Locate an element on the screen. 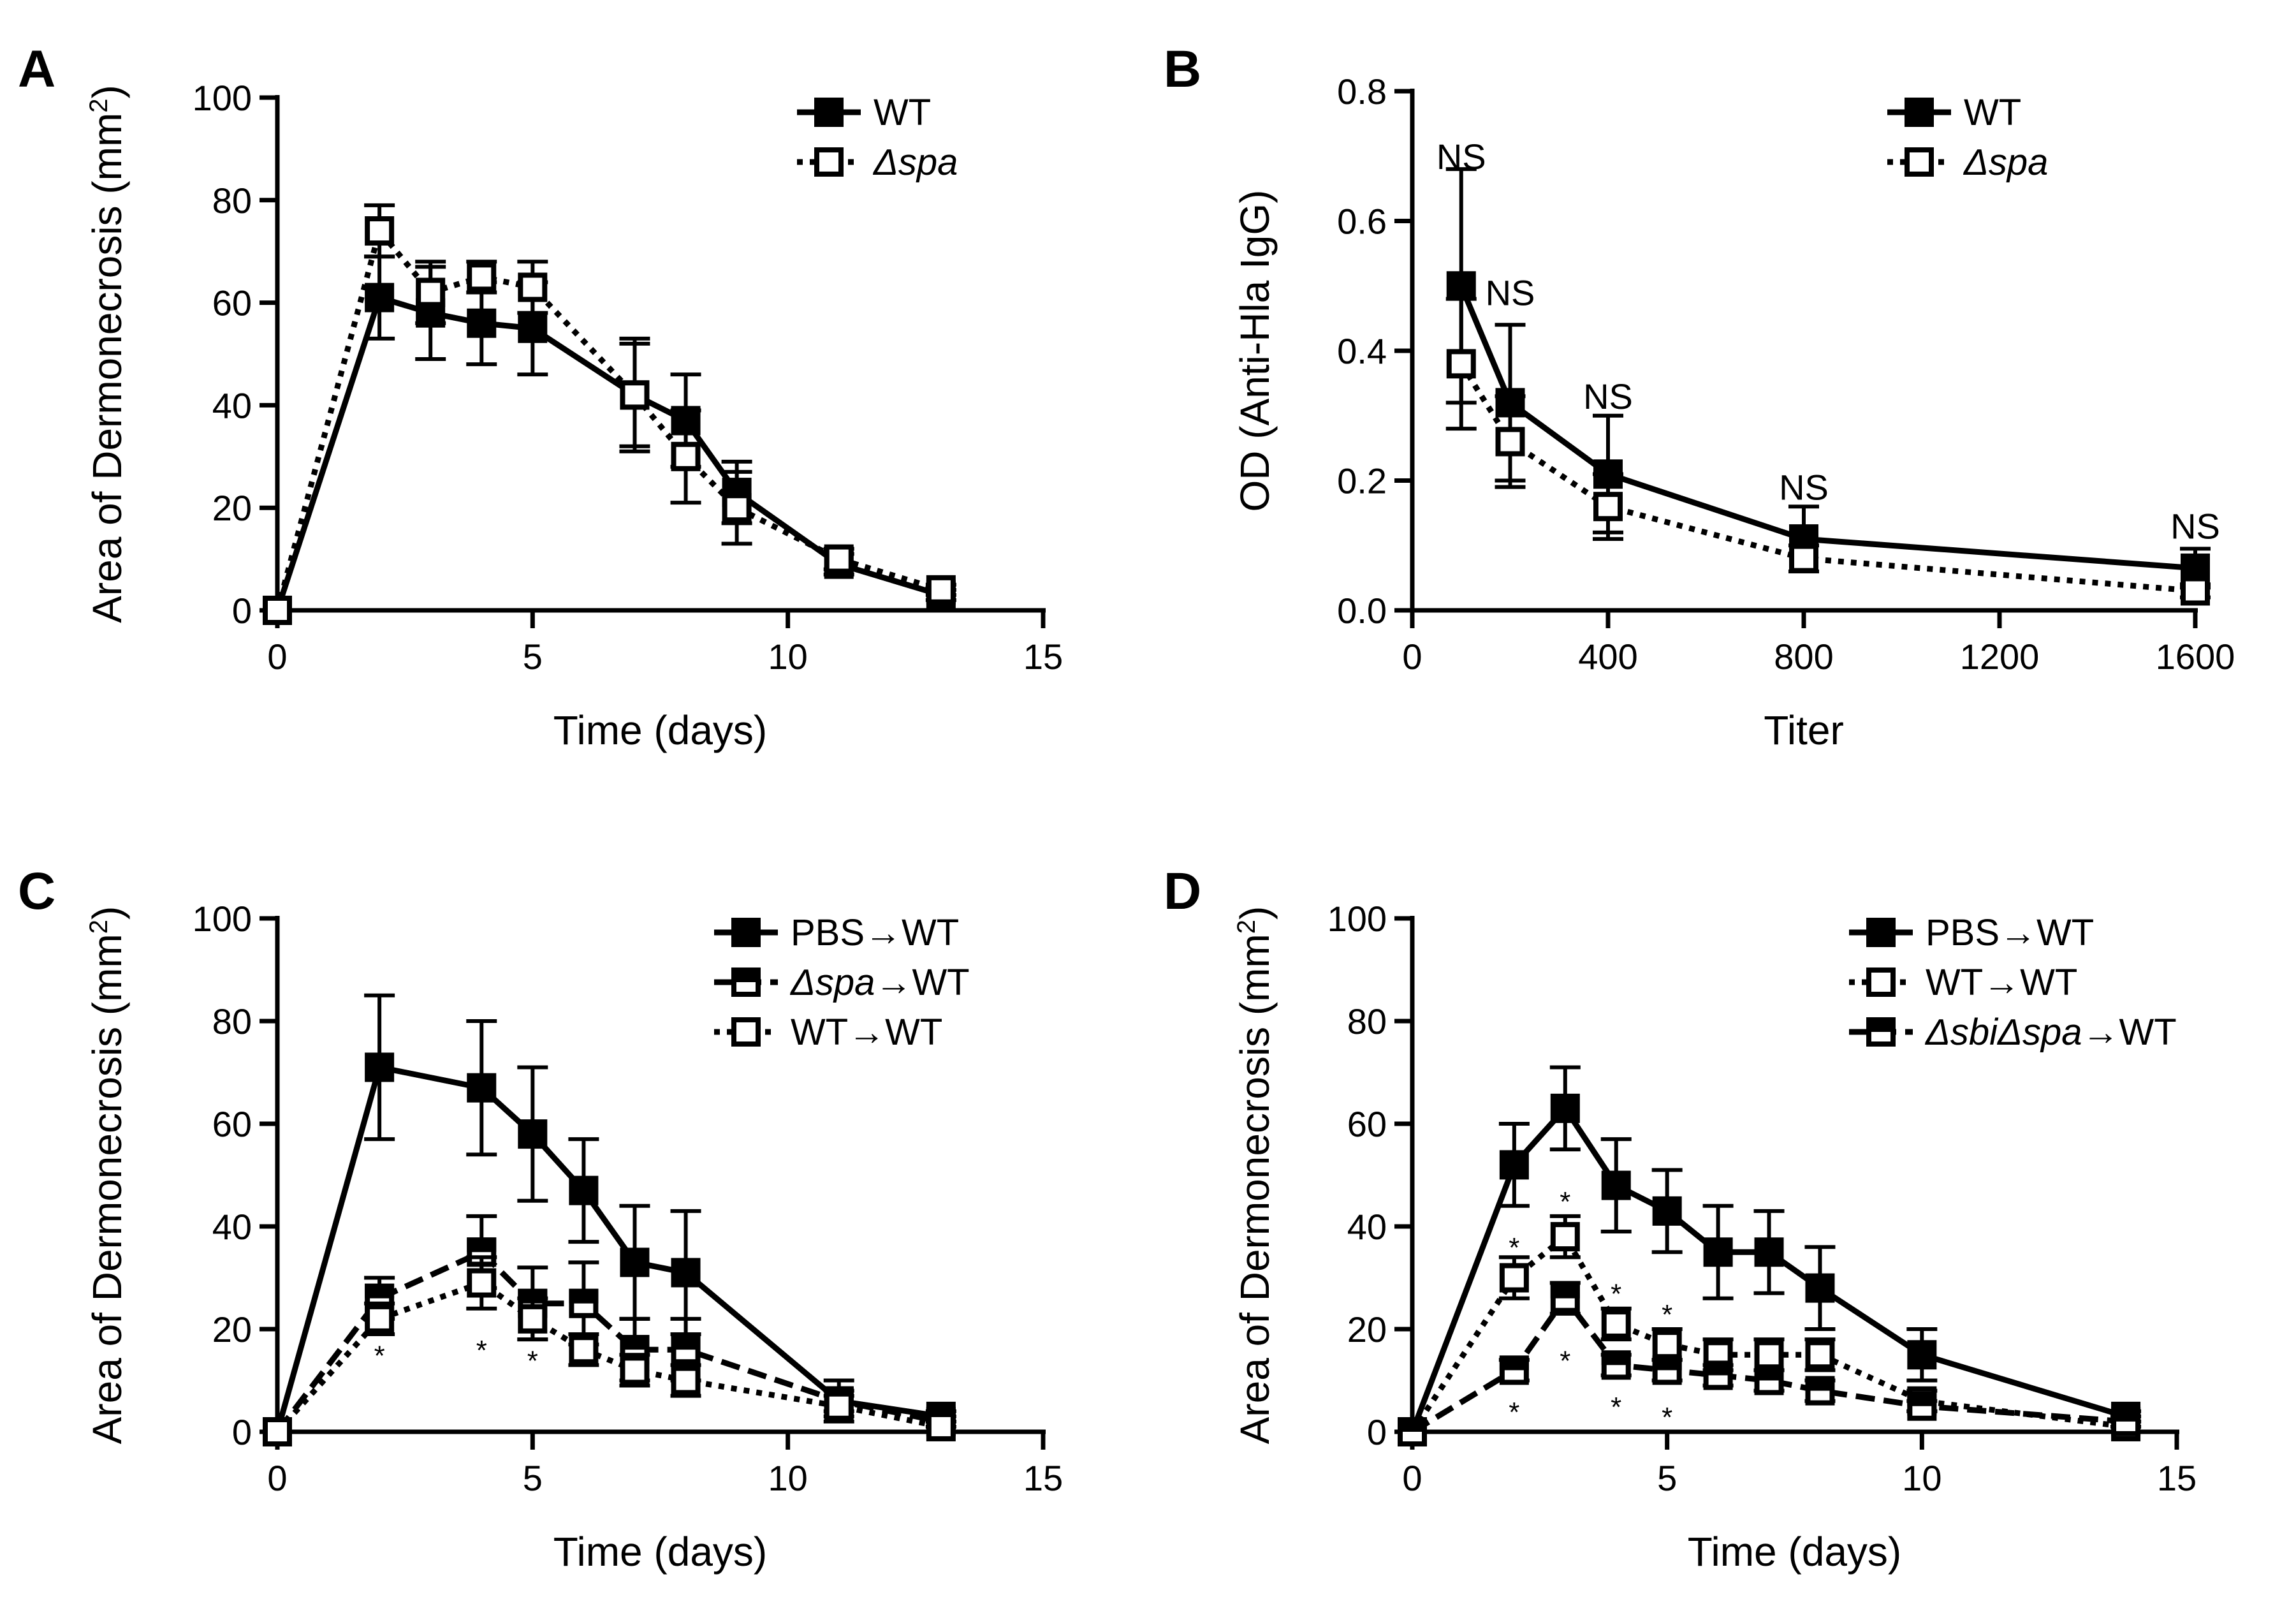 Image resolution: width=2296 pixels, height=1604 pixels. legend-label: WT is located at coordinates (1993, 112).